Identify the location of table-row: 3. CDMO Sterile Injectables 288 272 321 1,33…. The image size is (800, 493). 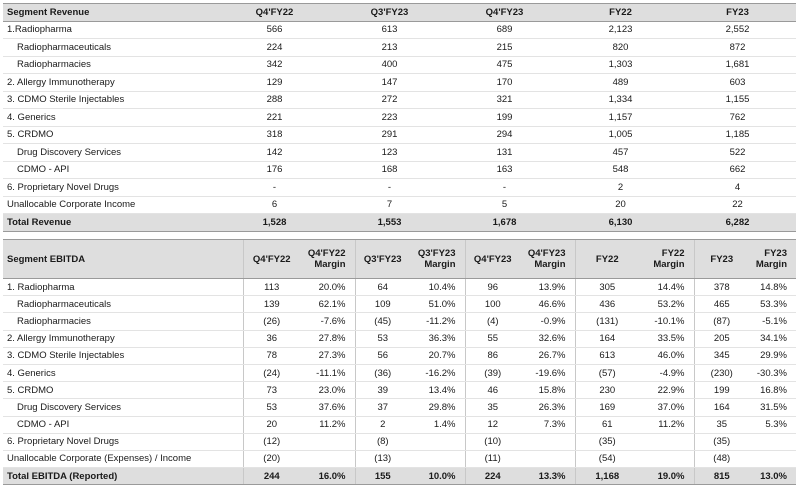
(399, 100).